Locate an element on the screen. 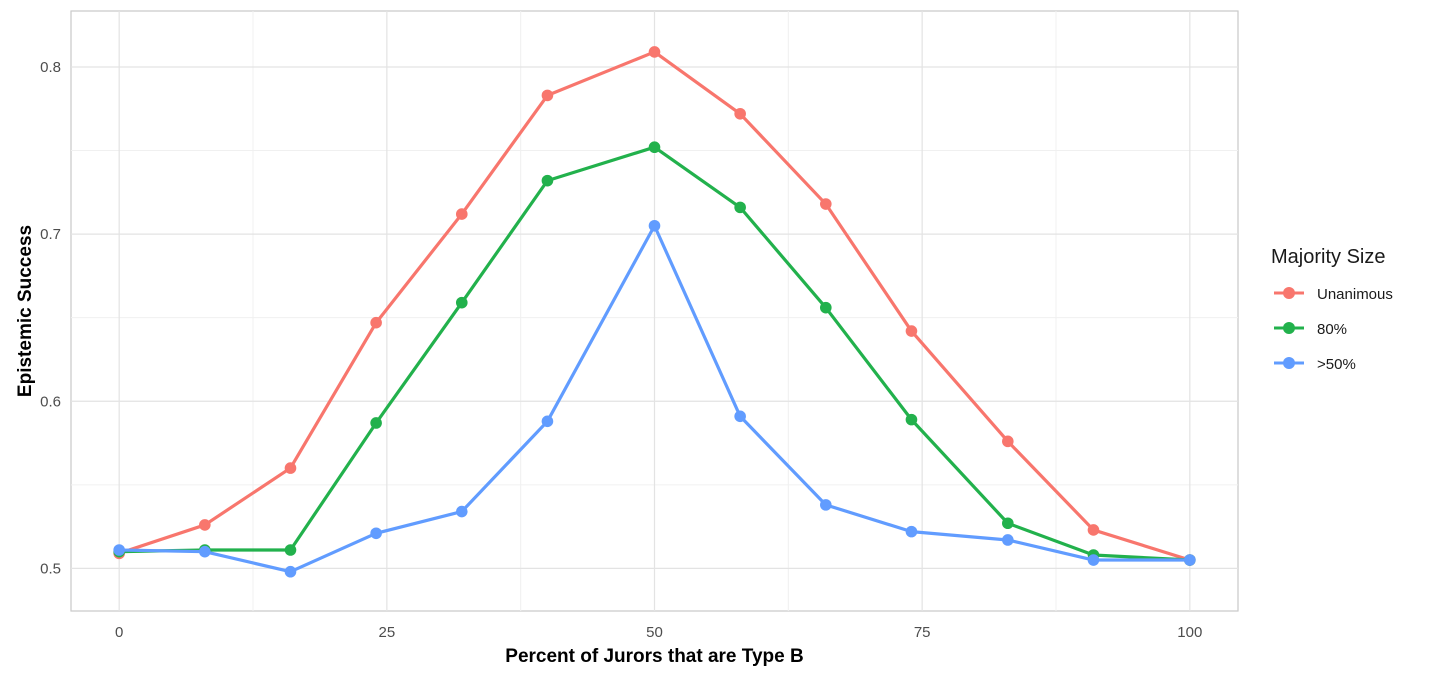  legend-label-unanimous: Unanimous is located at coordinates (1355, 294).